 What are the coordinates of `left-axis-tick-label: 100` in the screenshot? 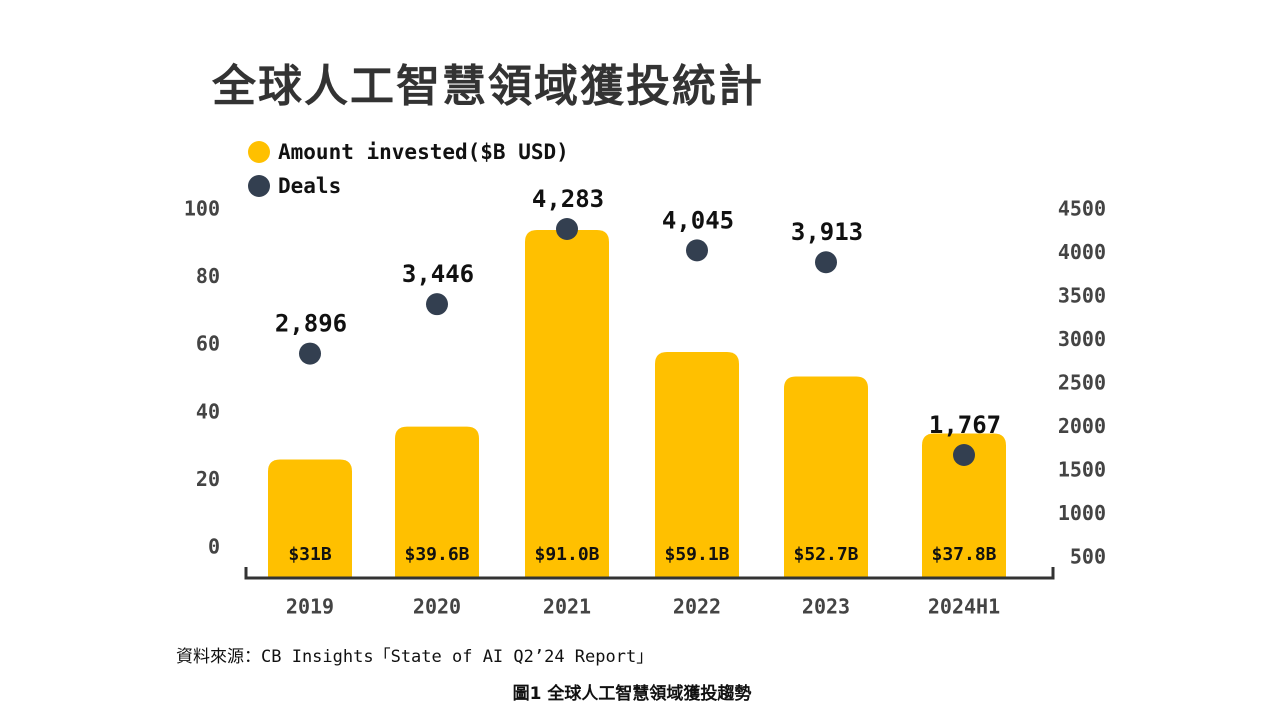 It's located at (202, 209).